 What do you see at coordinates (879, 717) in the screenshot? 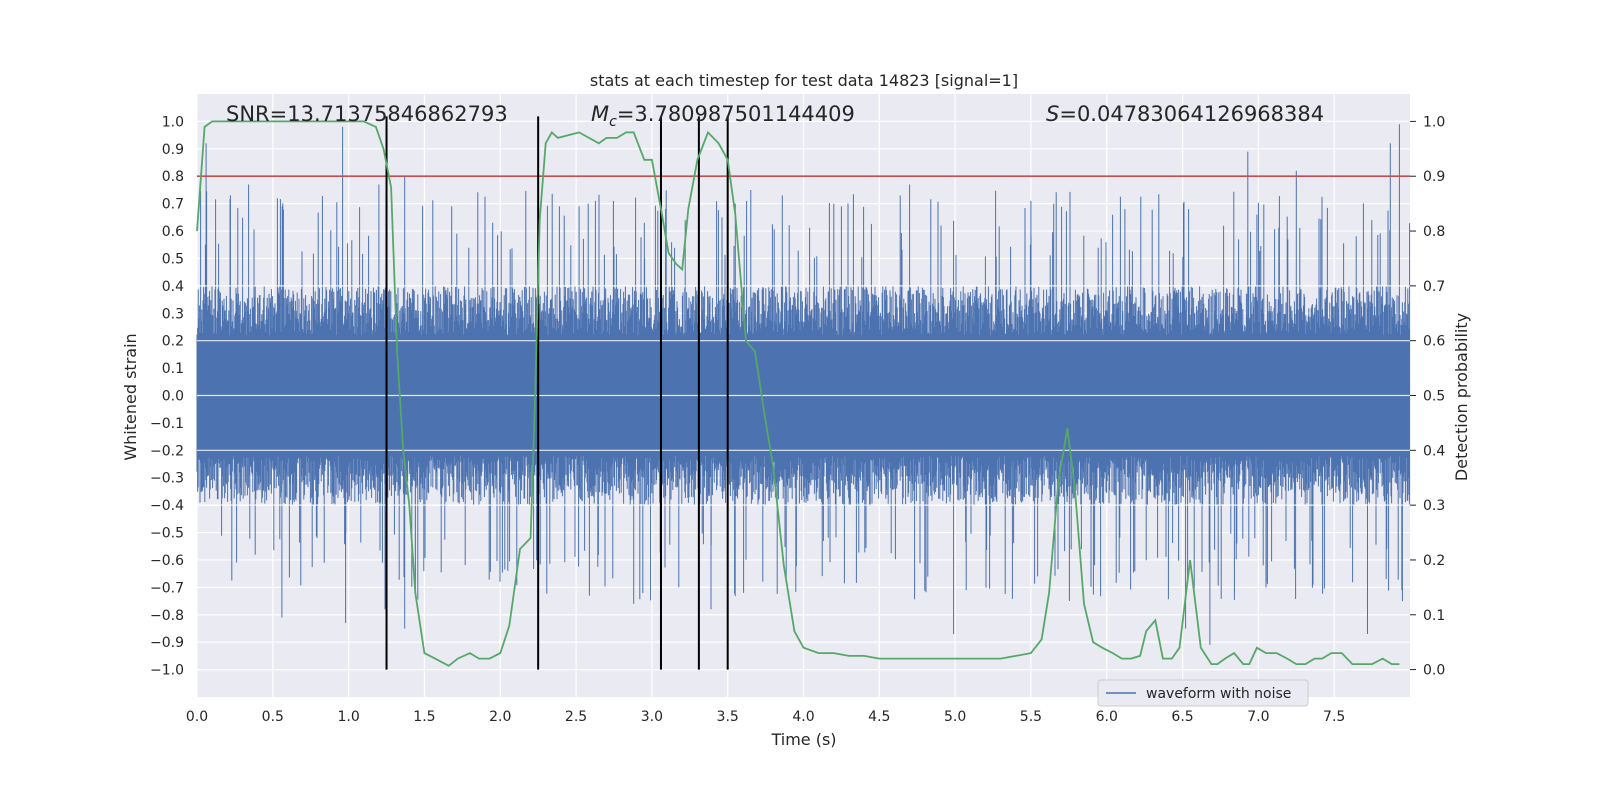
I see `x-tick-label: 4.5` at bounding box center [879, 717].